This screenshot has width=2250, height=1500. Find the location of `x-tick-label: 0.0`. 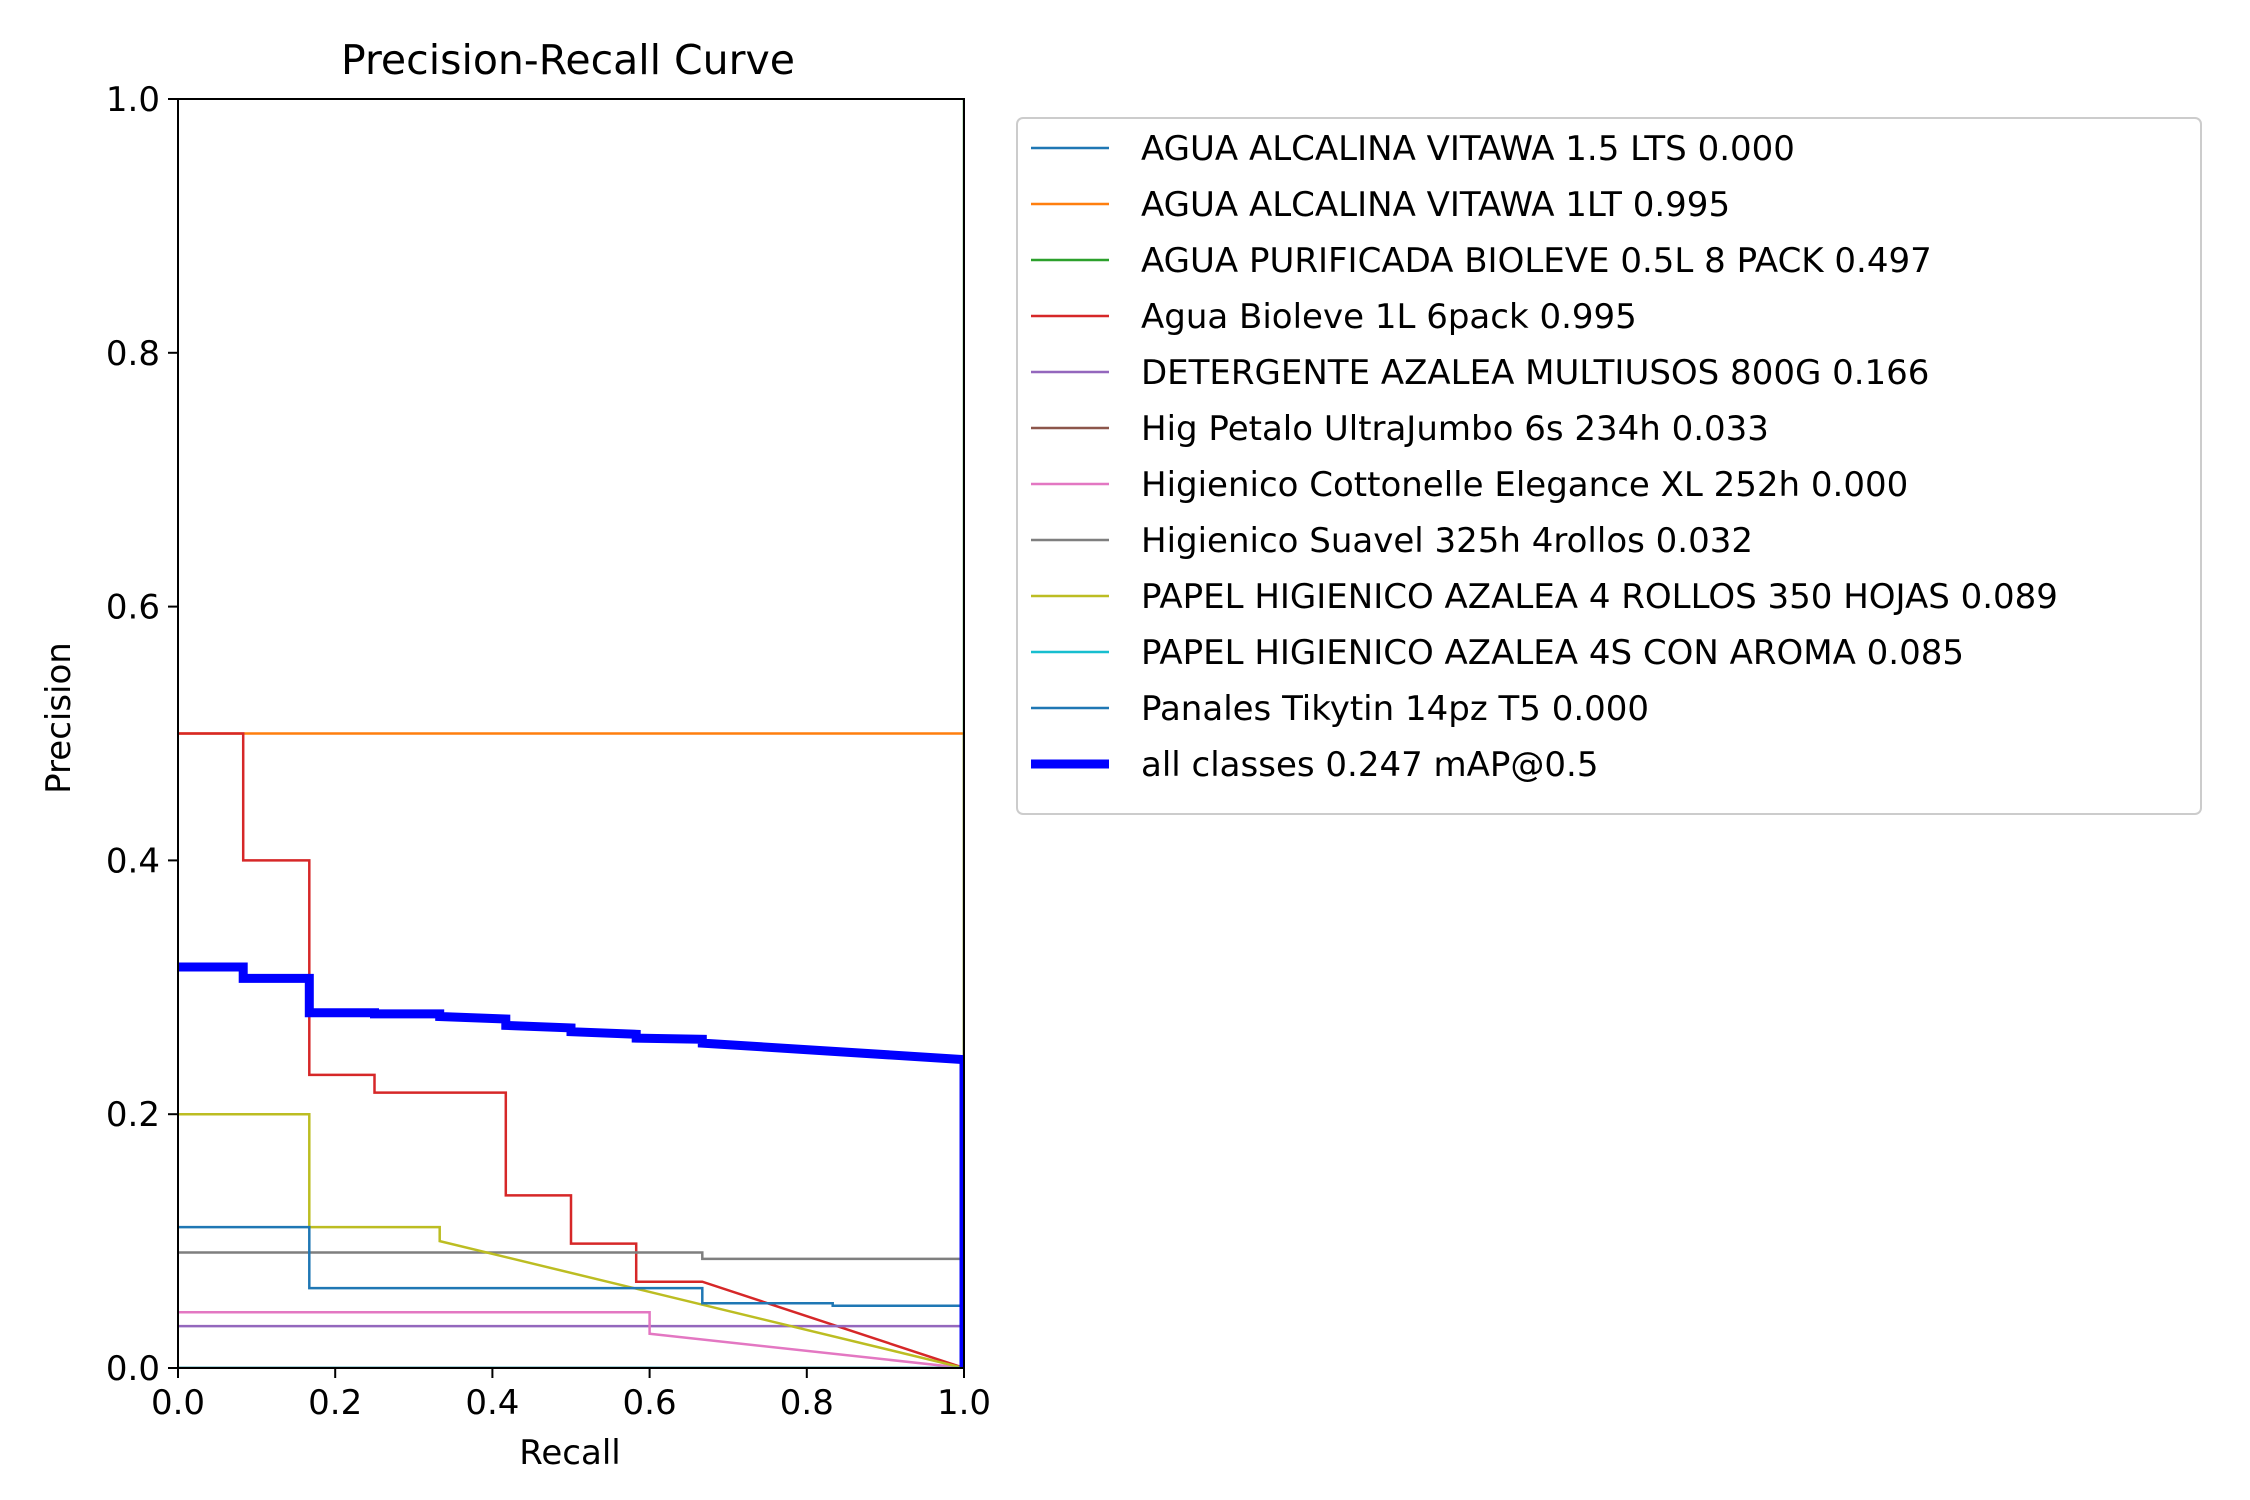

x-tick-label: 0.0 is located at coordinates (178, 1403).